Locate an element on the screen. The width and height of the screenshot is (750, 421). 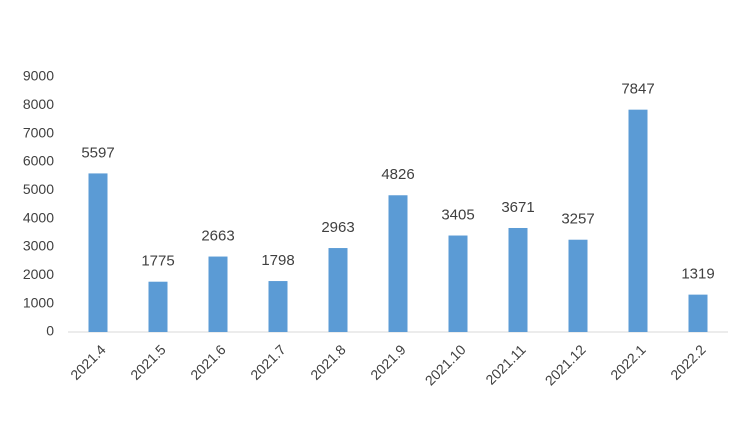
x-tick-label: 2021.8 is located at coordinates (328, 362).